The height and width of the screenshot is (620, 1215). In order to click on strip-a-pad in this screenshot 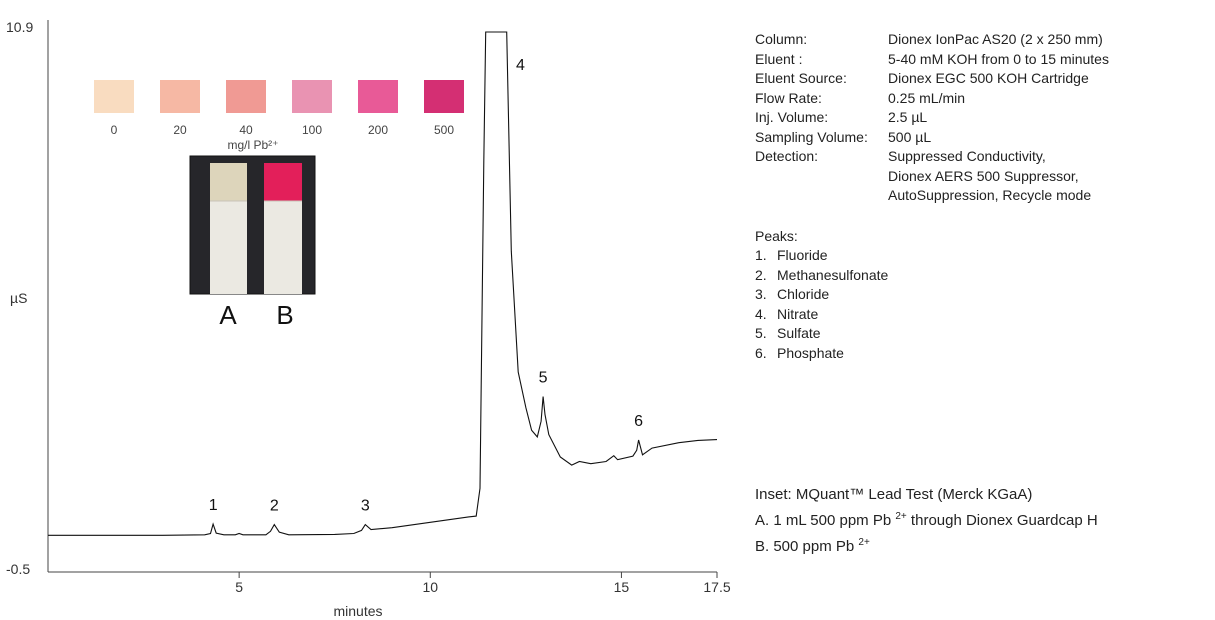, I will do `click(228, 182)`.